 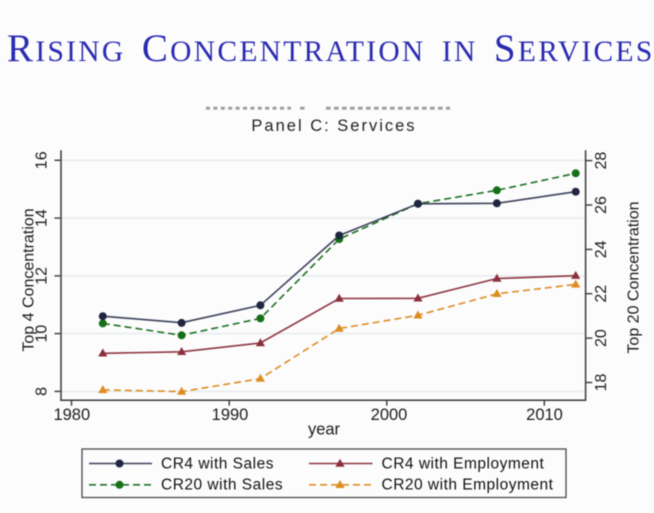 What do you see at coordinates (42, 334) in the screenshot?
I see `svg-text: 10` at bounding box center [42, 334].